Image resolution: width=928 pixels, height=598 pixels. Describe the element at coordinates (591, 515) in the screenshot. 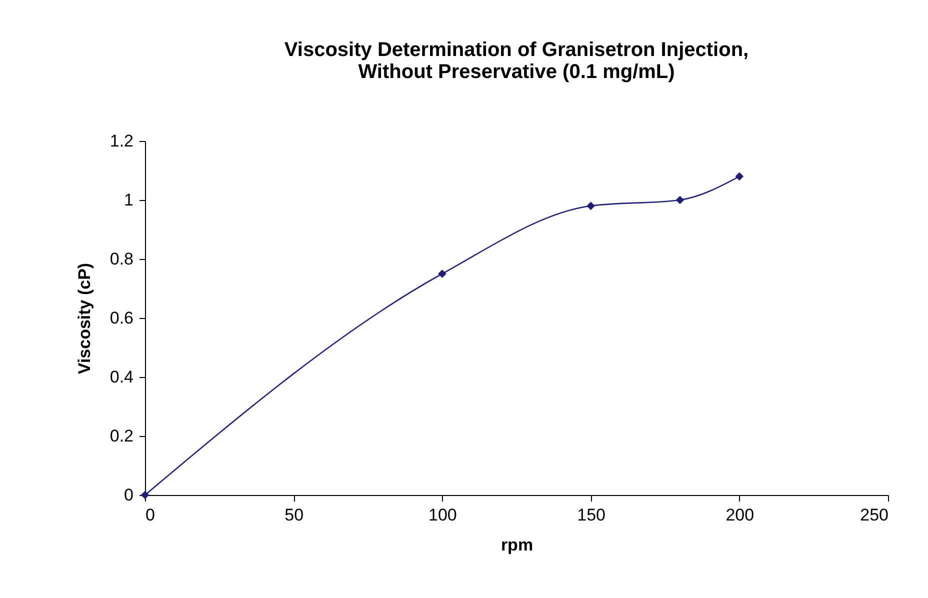

I see `x-tick-label: 150` at that location.